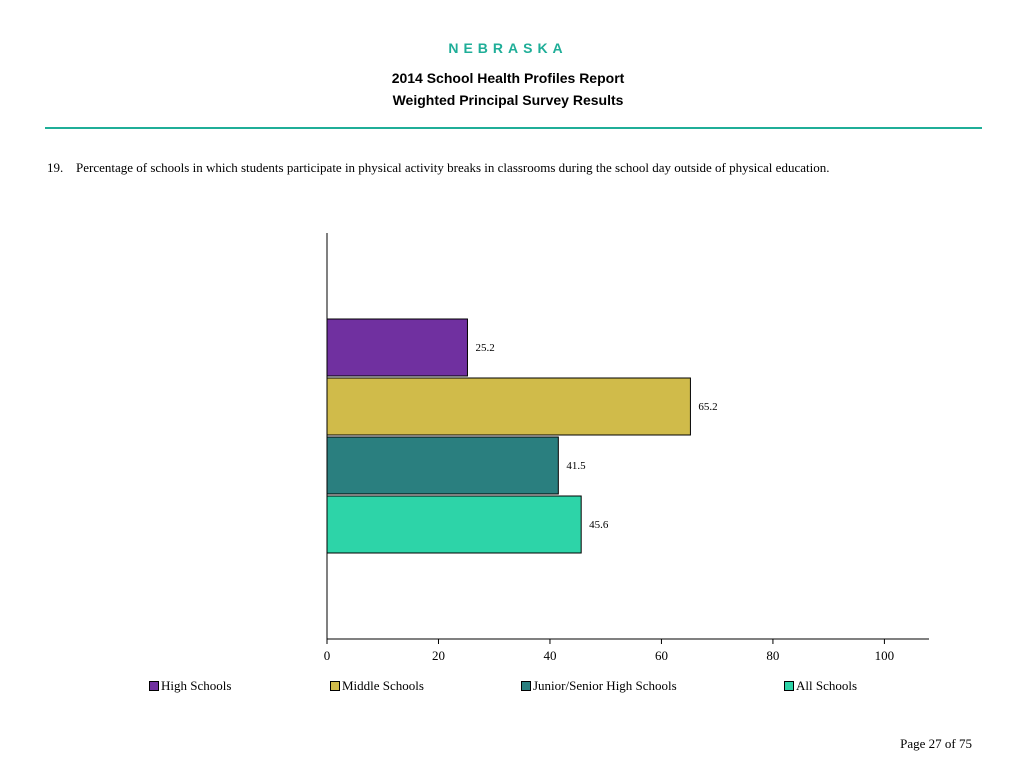 This screenshot has width=1024, height=768. I want to click on x-tick-label: 60, so click(661, 655).